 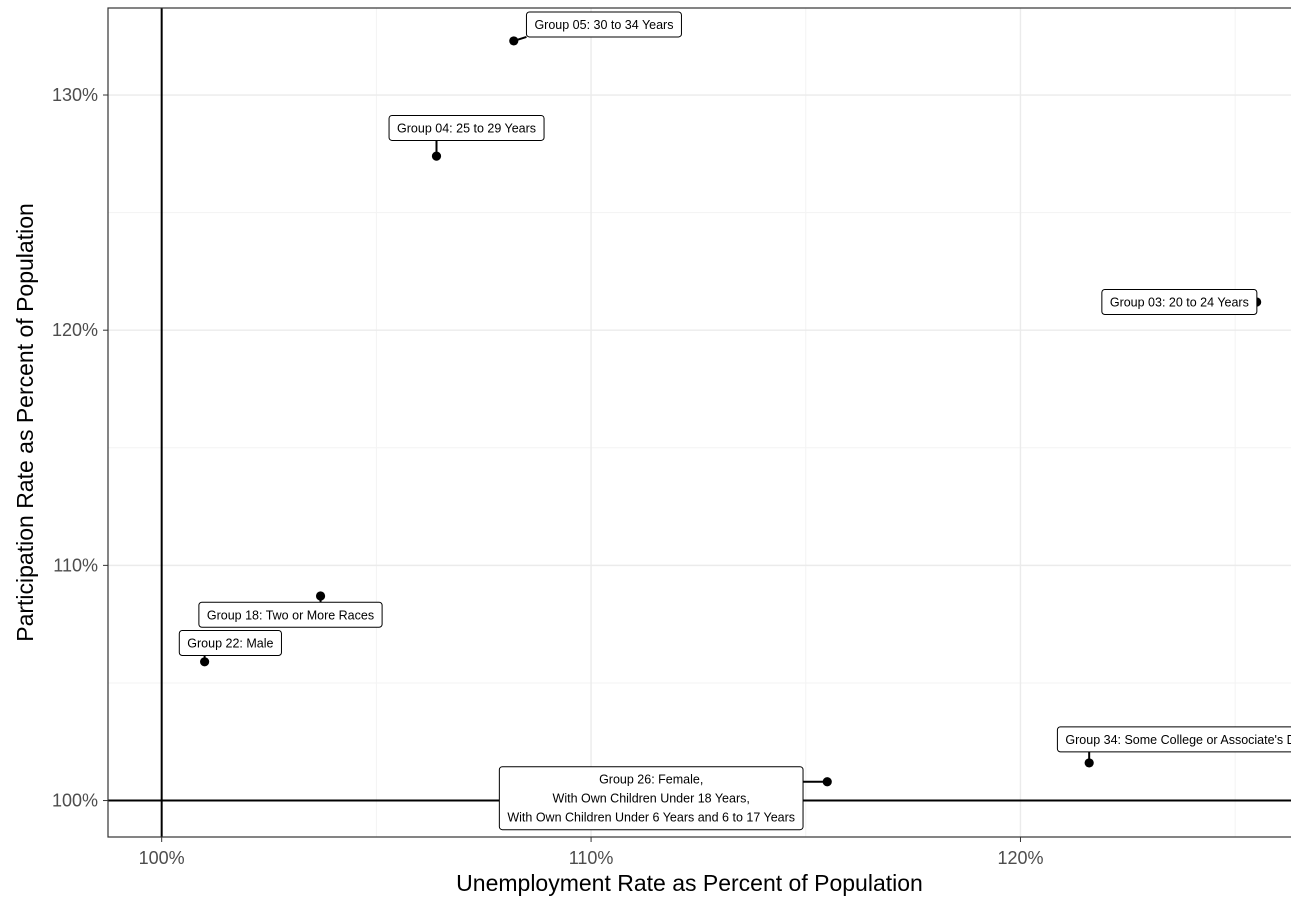 I want to click on data-label-text: With Own Children Under 18 Years,, so click(x=651, y=799).